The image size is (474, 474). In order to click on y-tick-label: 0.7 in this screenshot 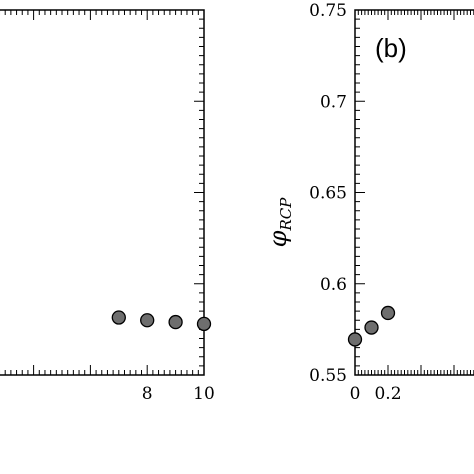, I will do `click(333, 102)`.